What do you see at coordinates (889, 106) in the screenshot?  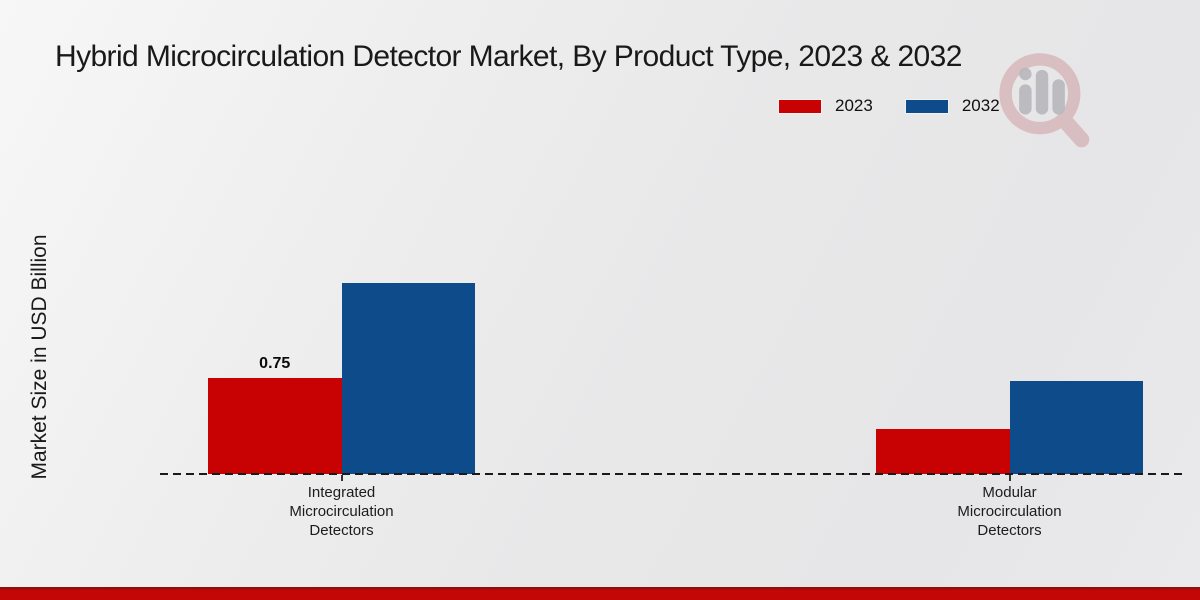 I see `legend: 2023 2032` at bounding box center [889, 106].